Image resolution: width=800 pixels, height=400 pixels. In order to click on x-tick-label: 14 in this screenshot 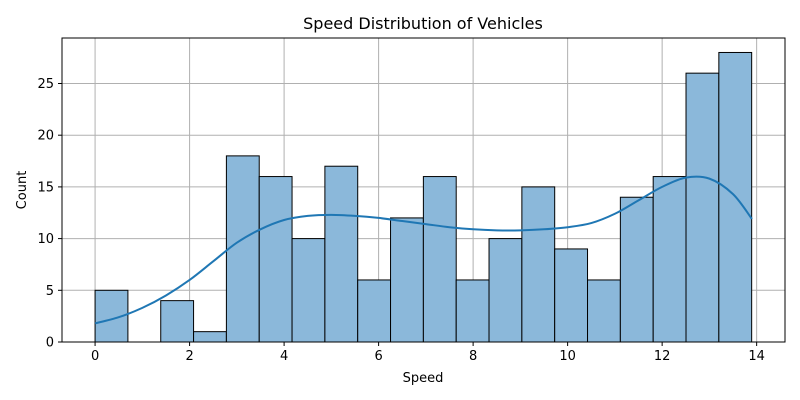, I will do `click(756, 356)`.